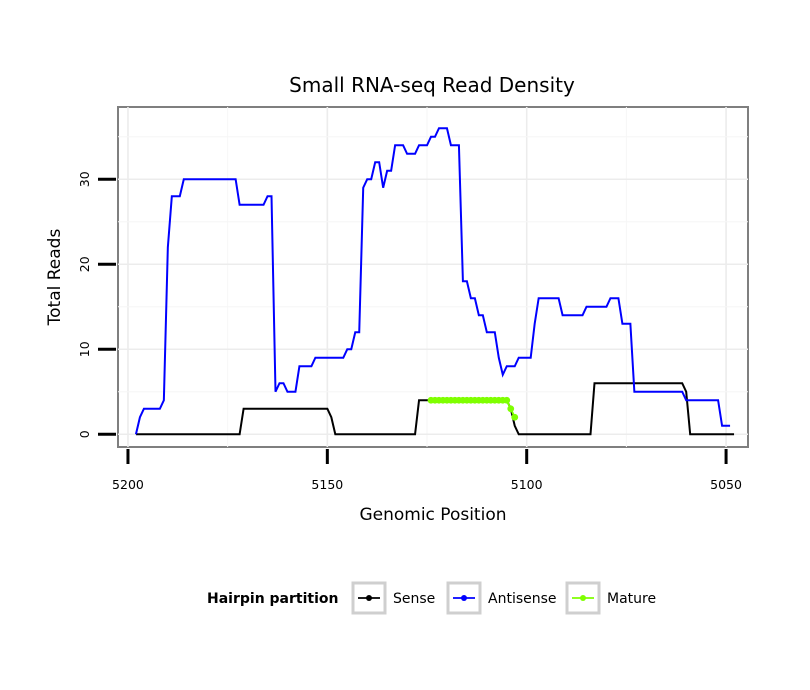 The height and width of the screenshot is (690, 810). What do you see at coordinates (84, 434) in the screenshot?
I see `y-tick-label: 0` at bounding box center [84, 434].